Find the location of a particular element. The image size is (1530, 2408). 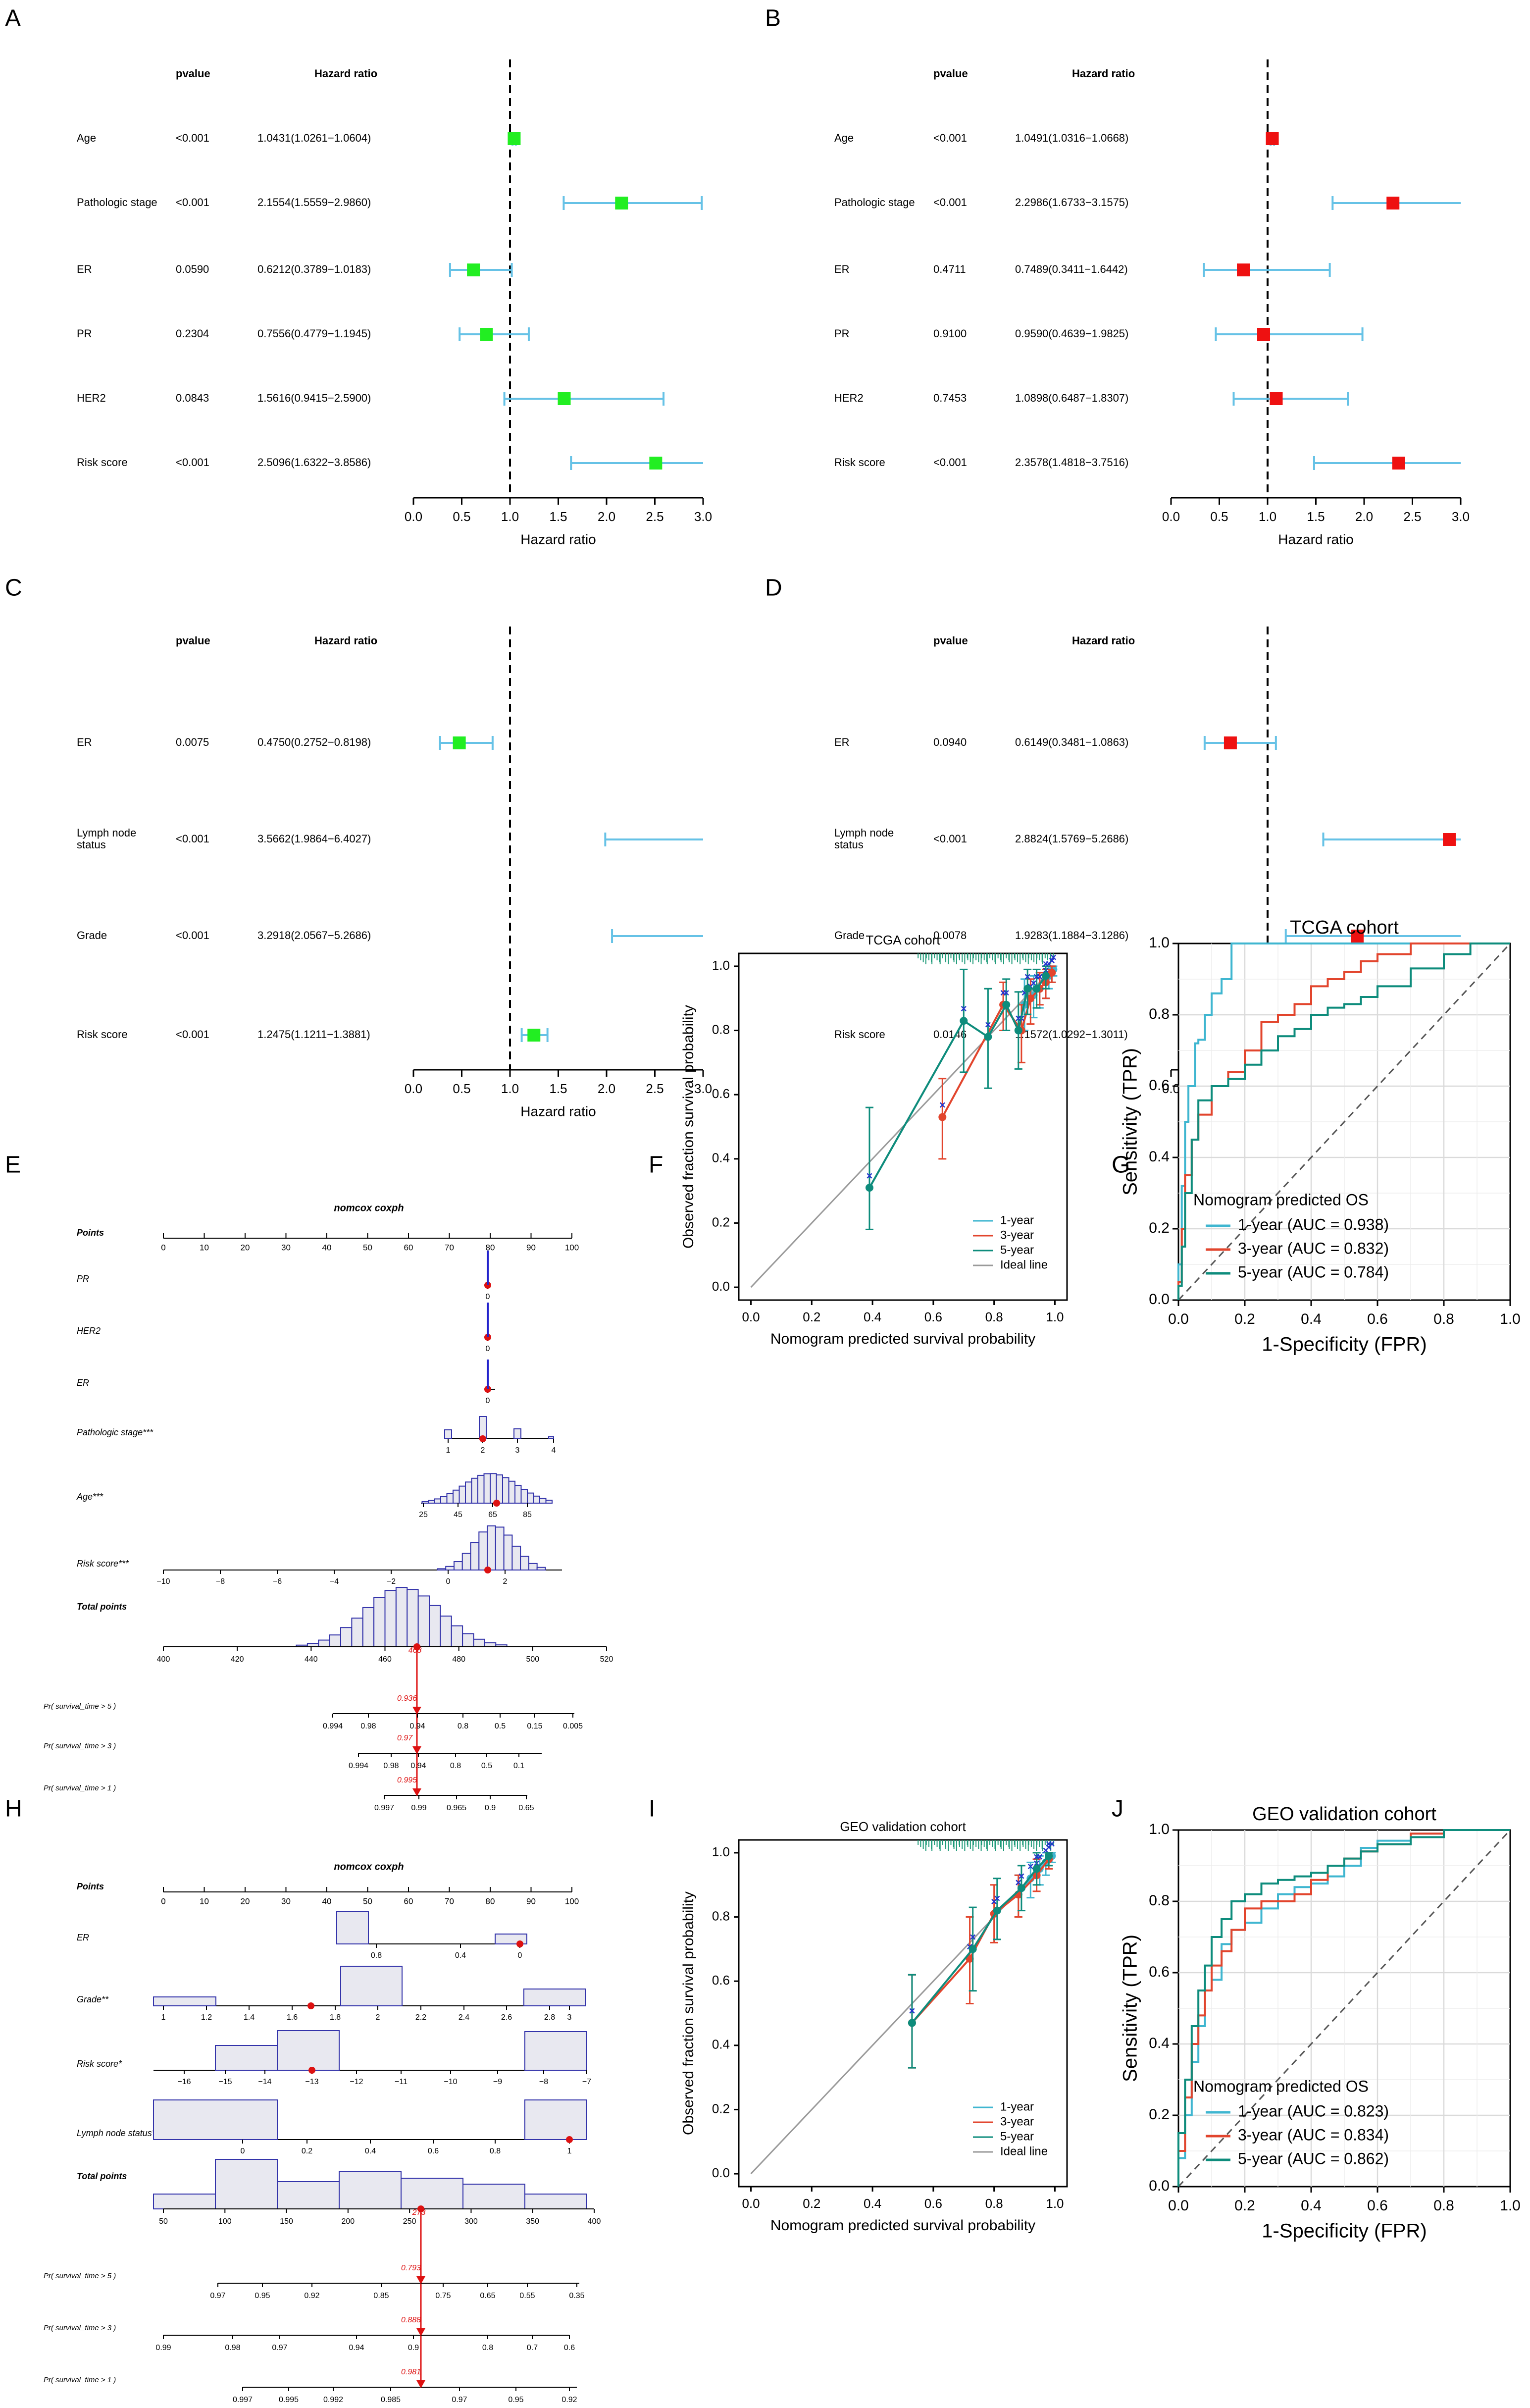

calibration-y-tick-label: 0.4 is located at coordinates (721, 2044).